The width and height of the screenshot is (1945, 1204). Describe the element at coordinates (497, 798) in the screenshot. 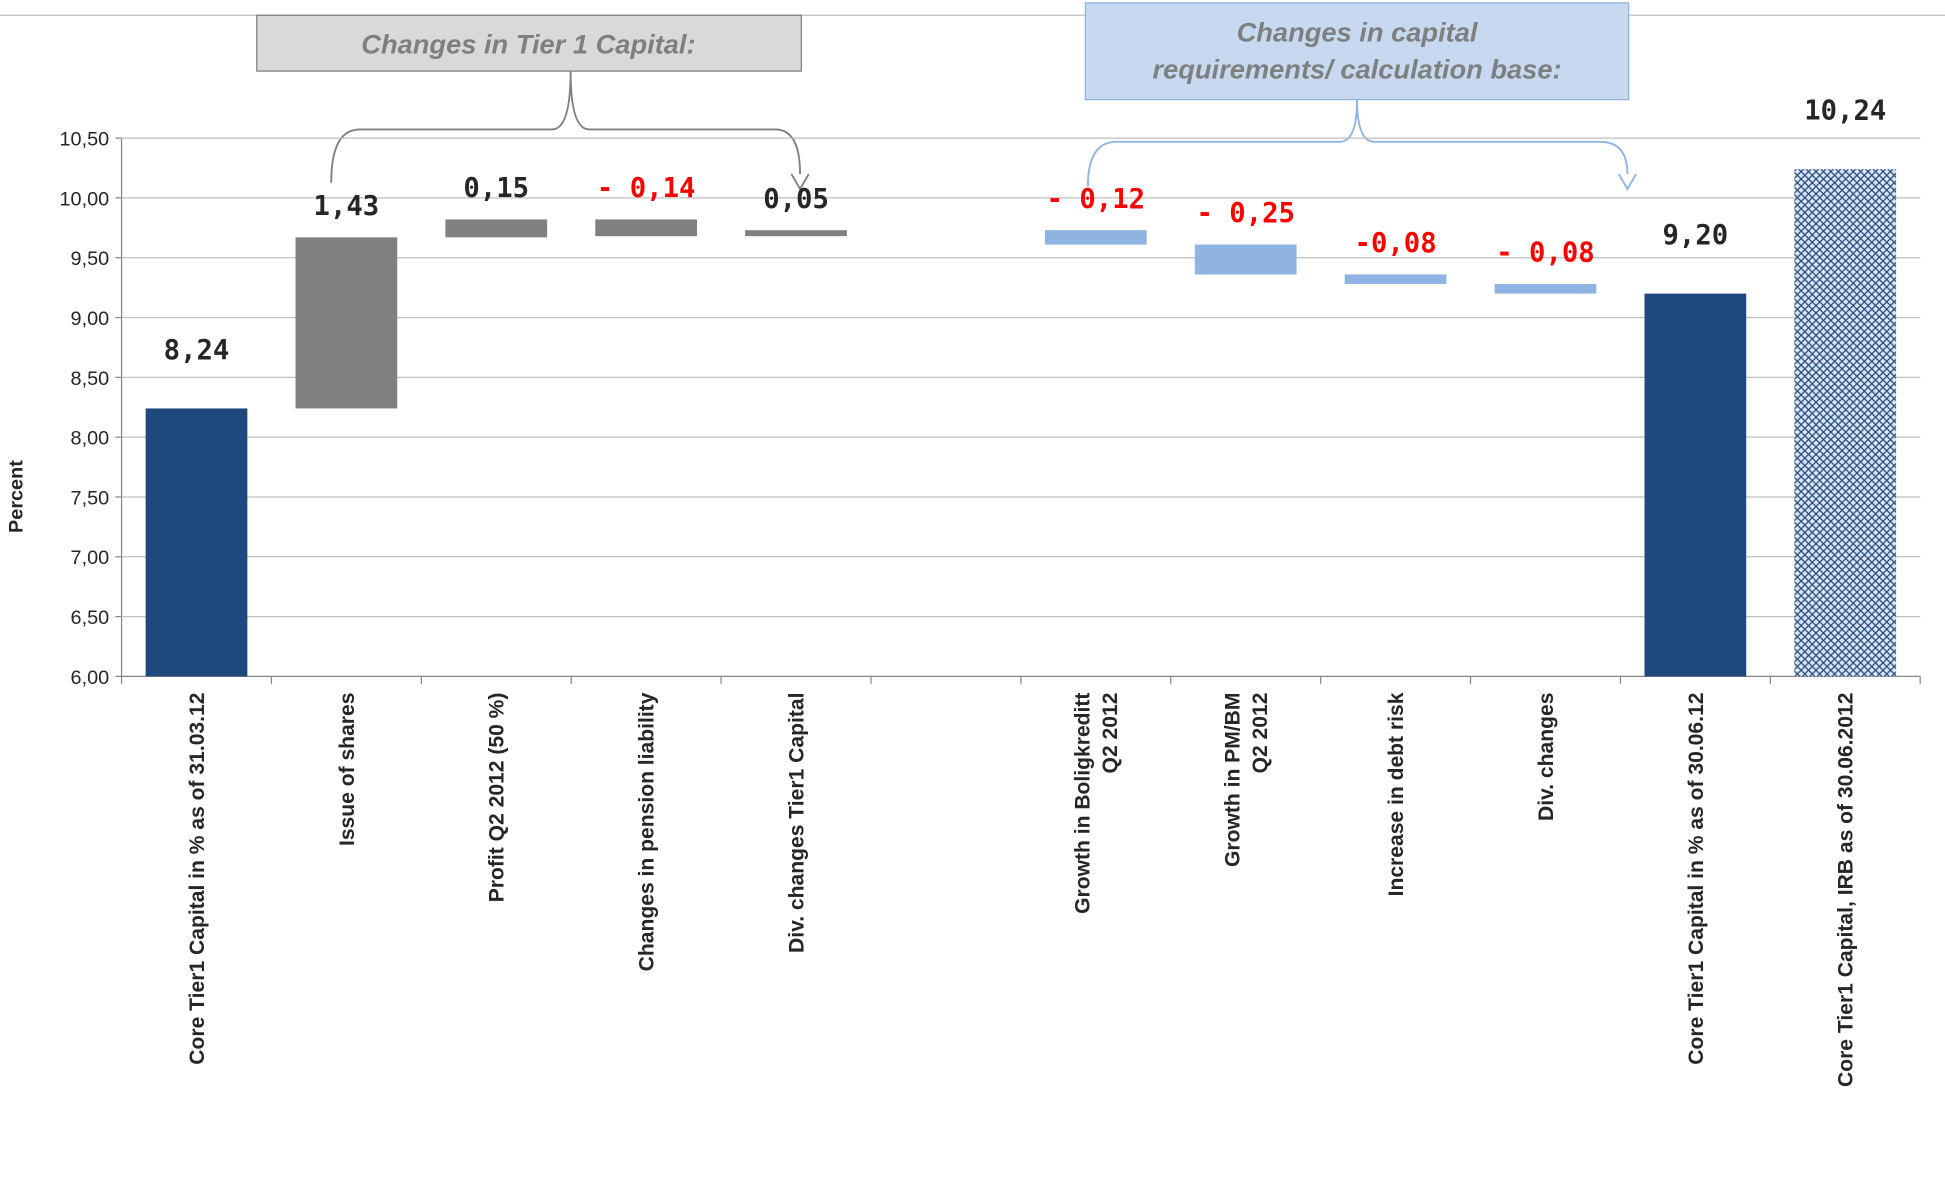

I see `x-tick-label: Profit Q2 2012 (50 %)` at that location.